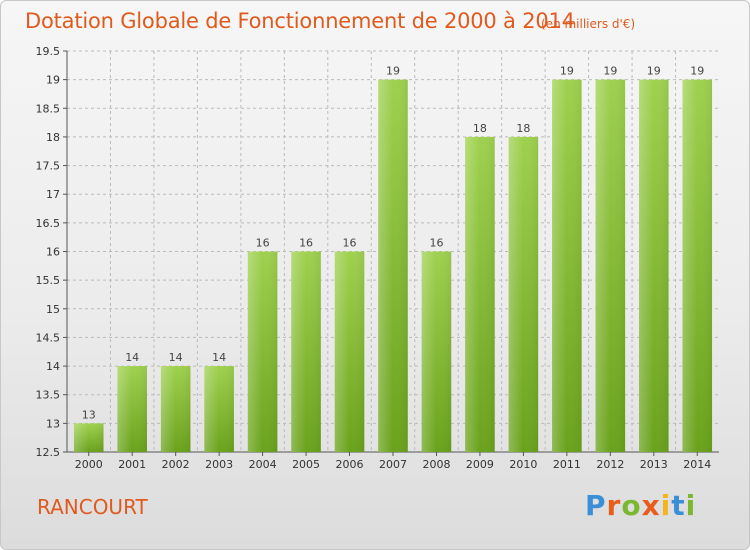 Image resolution: width=750 pixels, height=550 pixels. What do you see at coordinates (697, 464) in the screenshot?
I see `x-tick-label: 2014` at bounding box center [697, 464].